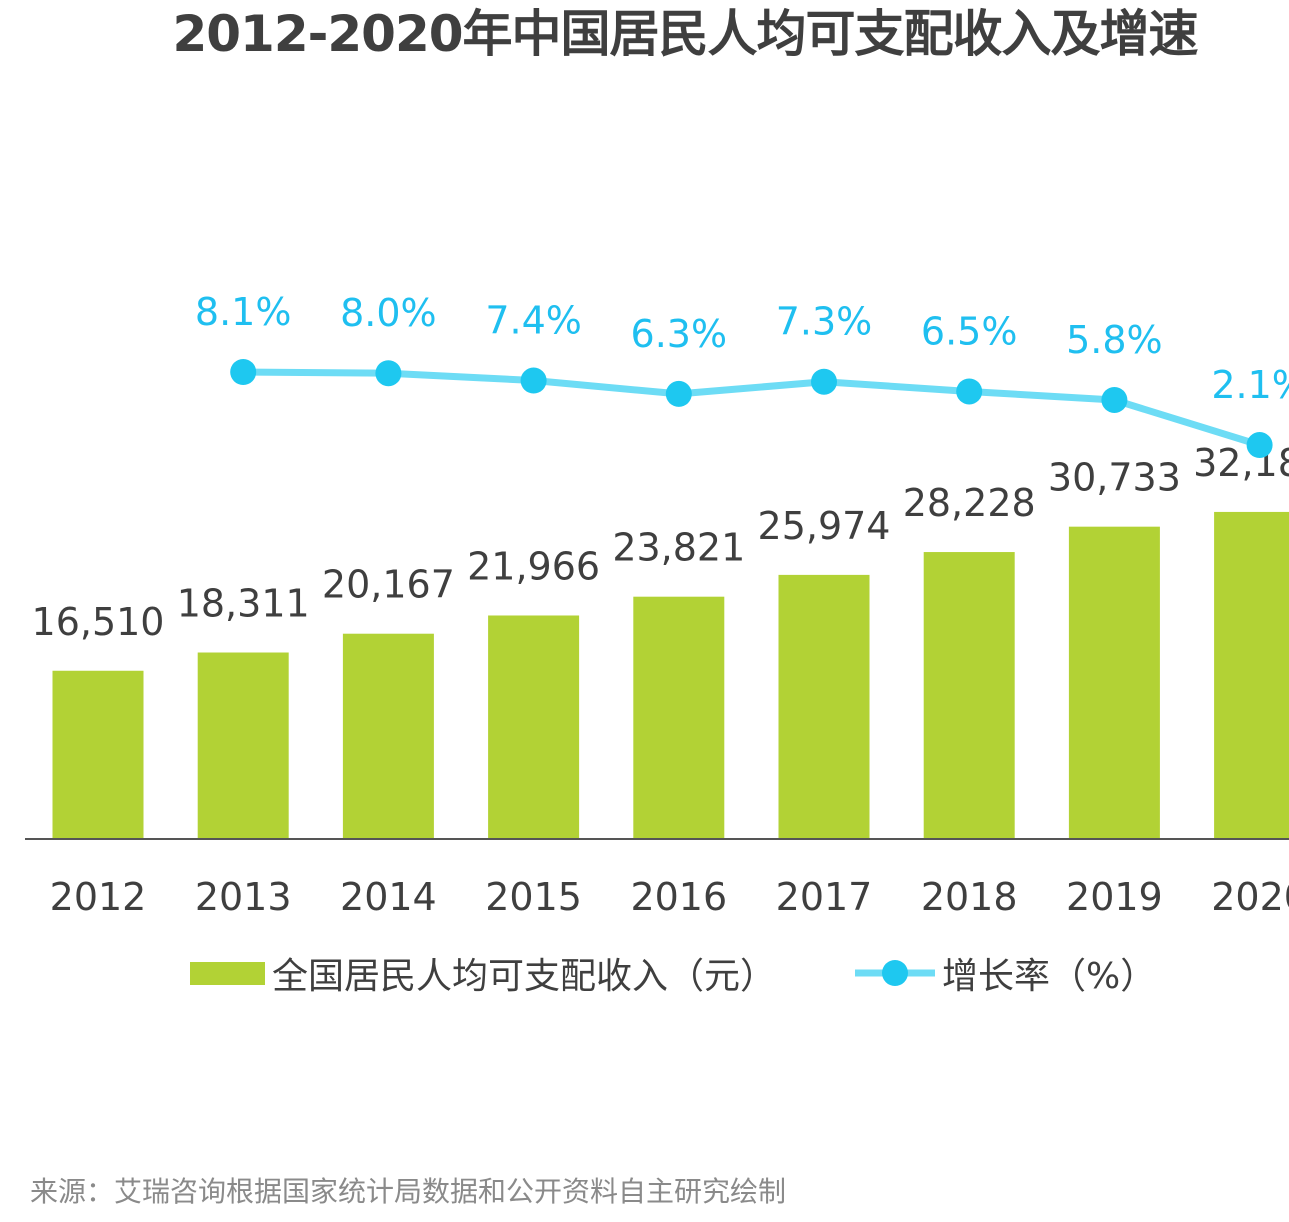 This screenshot has height=1222, width=1289. I want to click on source-note: 来源：艾瑞咨询根据国家统计局数据和公开资料自主研究绘制, so click(408, 1191).